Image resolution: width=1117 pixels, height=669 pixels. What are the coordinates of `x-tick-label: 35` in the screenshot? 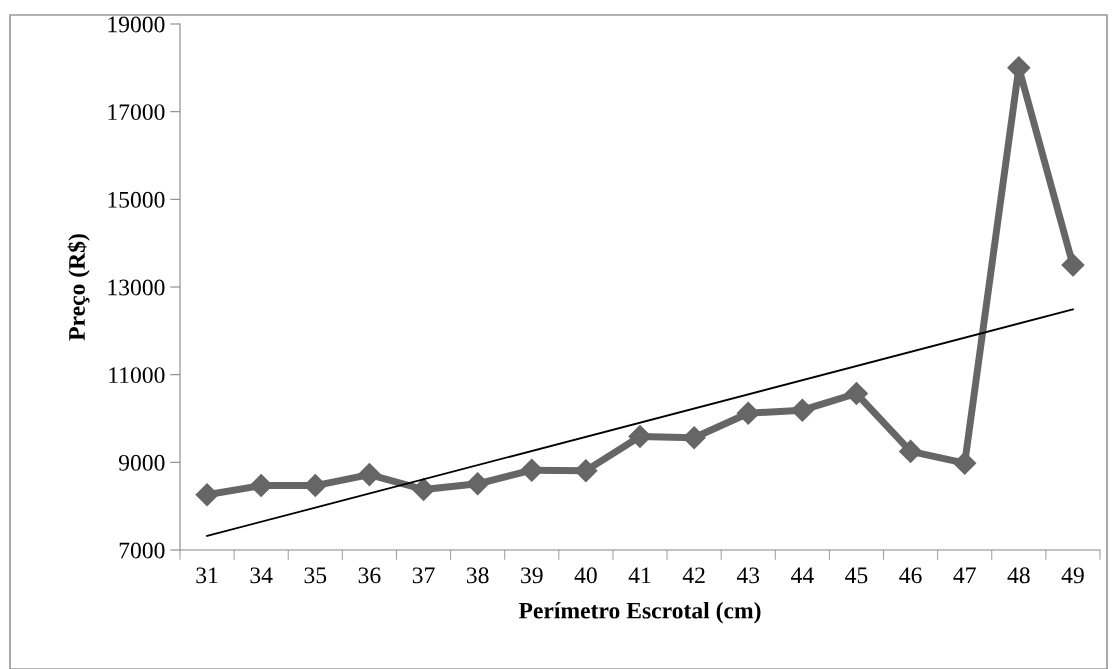 It's located at (315, 575).